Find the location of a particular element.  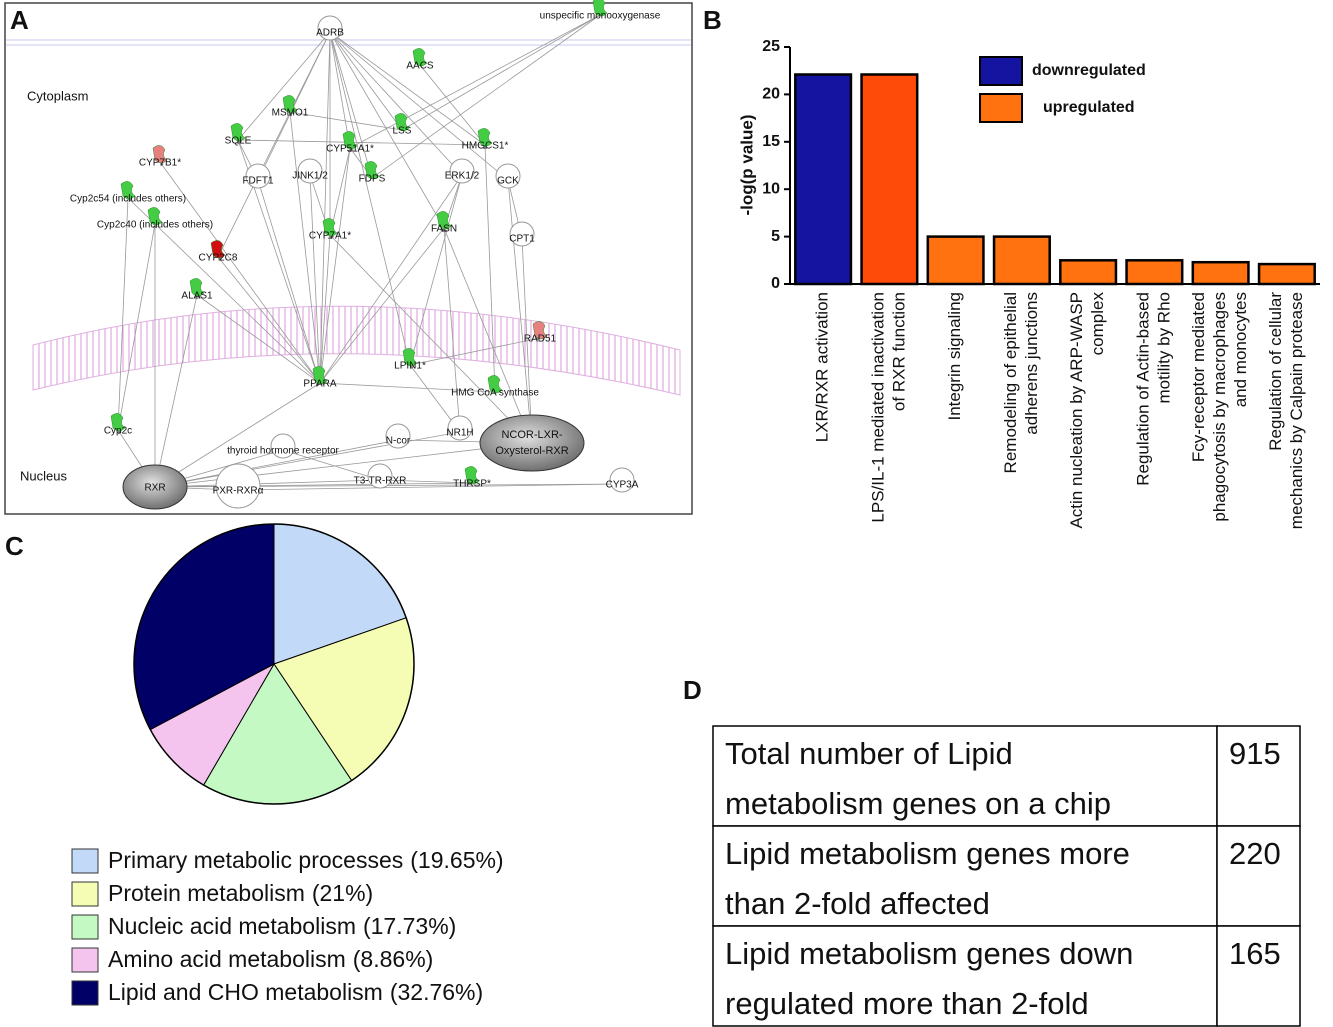

node-label: CYP3A is located at coordinates (622, 485).